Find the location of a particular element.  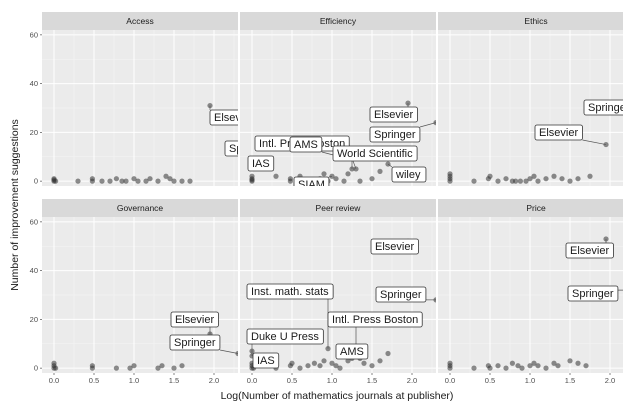

y-axis-title: Number of improvement suggestions is located at coordinates (15, 205).